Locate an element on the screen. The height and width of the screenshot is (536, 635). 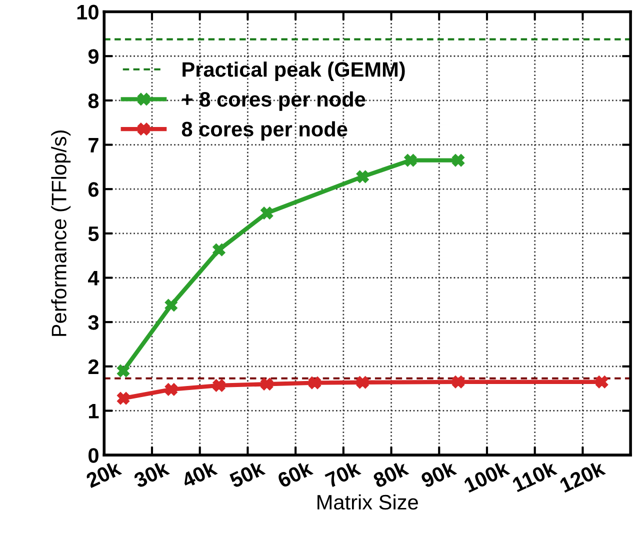
y-tick-label: 2 is located at coordinates (93, 366).